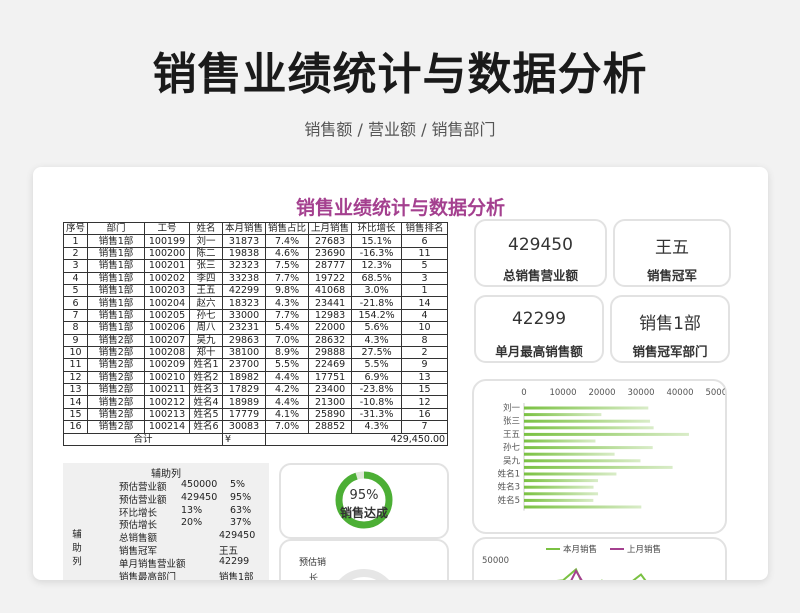  I want to click on table-cell: 18989, so click(244, 402).